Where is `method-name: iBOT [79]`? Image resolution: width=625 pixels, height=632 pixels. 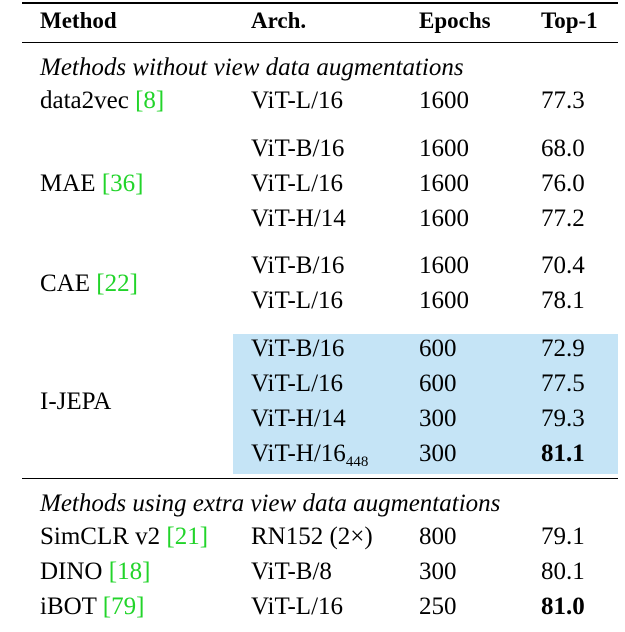 method-name: iBOT [79] is located at coordinates (92, 607).